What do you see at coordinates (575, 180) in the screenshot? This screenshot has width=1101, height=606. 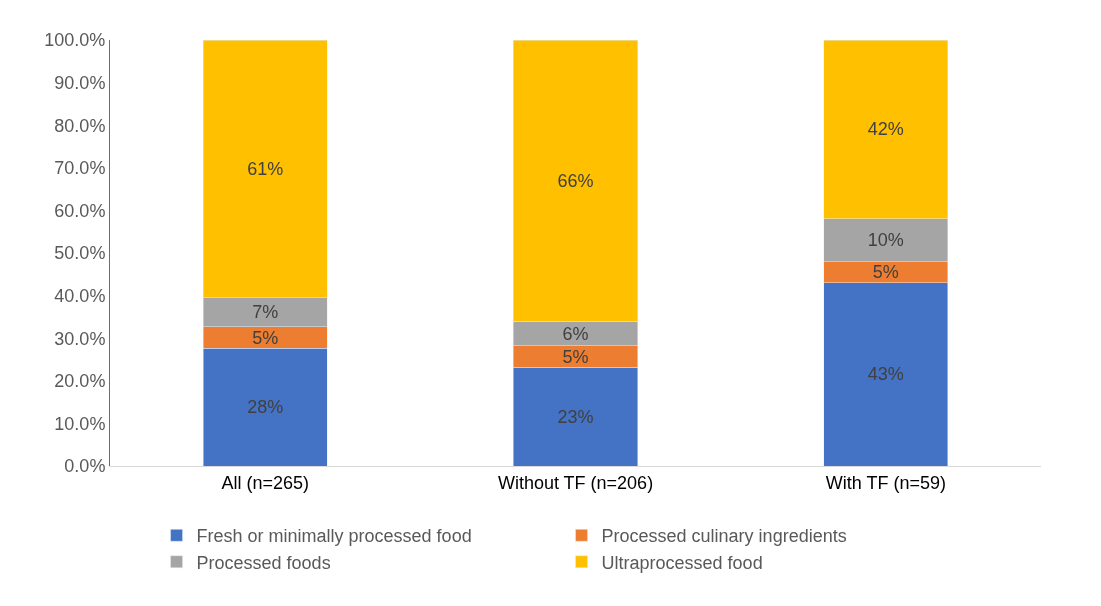 I see `data-label: 66%` at bounding box center [575, 180].